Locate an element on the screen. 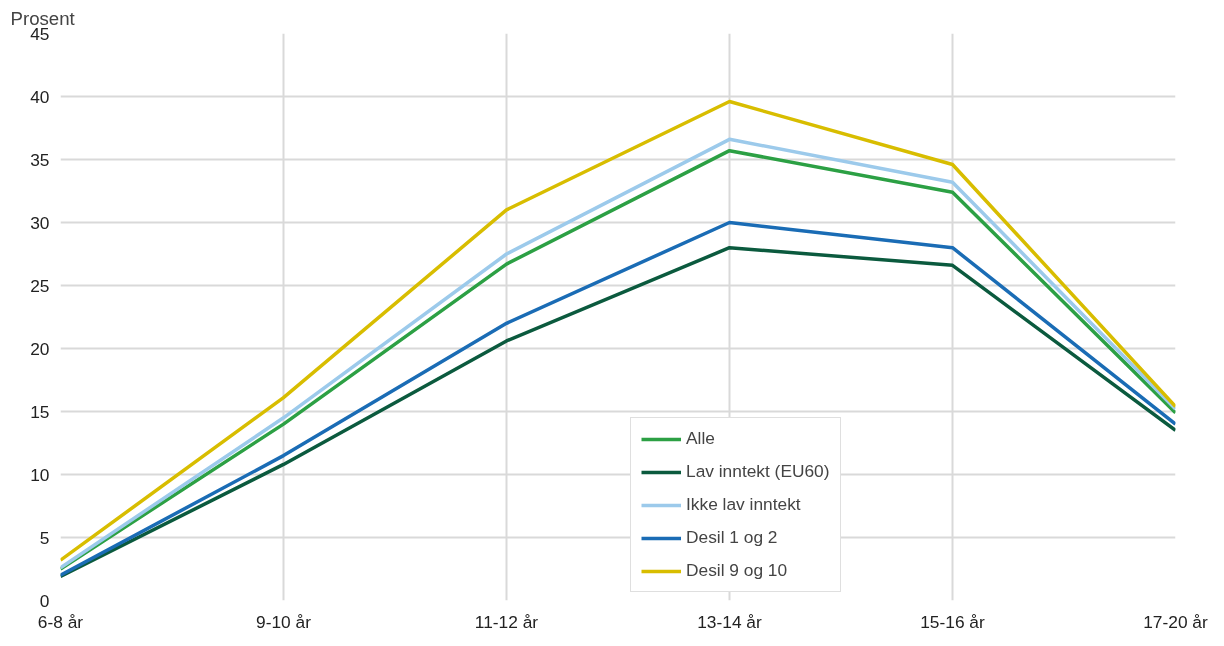 The height and width of the screenshot is (646, 1224). y-tick-label: 5 is located at coordinates (44, 537).